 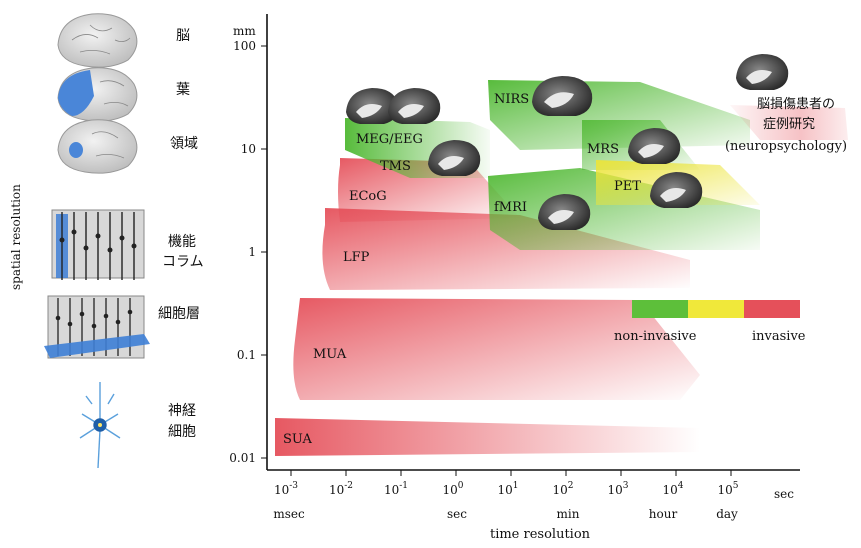 What do you see at coordinates (727, 489) in the screenshot?
I see `x-tick-label: 10⁵` at bounding box center [727, 489].